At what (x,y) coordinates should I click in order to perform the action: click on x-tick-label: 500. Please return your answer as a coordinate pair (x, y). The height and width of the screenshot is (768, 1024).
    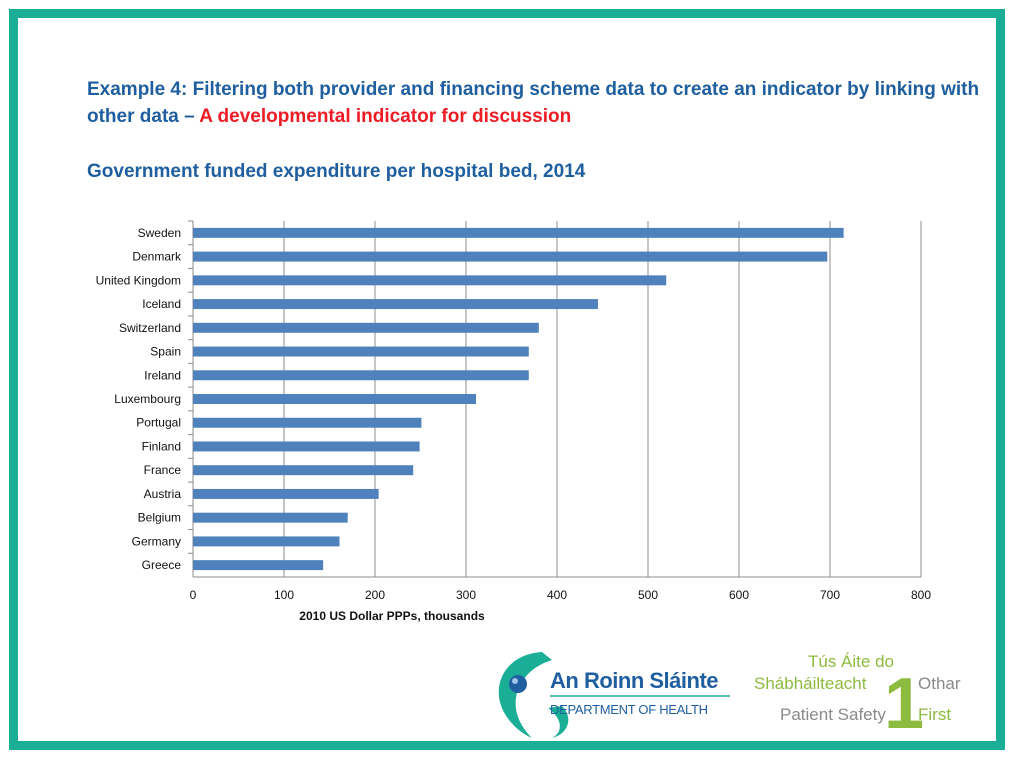
    Looking at the image, I should click on (648, 595).